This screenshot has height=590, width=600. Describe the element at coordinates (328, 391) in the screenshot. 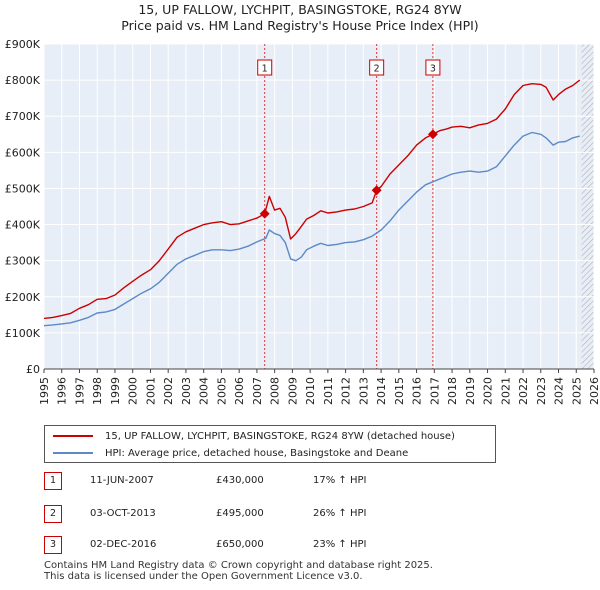

I see `x-tick-label: 2011` at that location.